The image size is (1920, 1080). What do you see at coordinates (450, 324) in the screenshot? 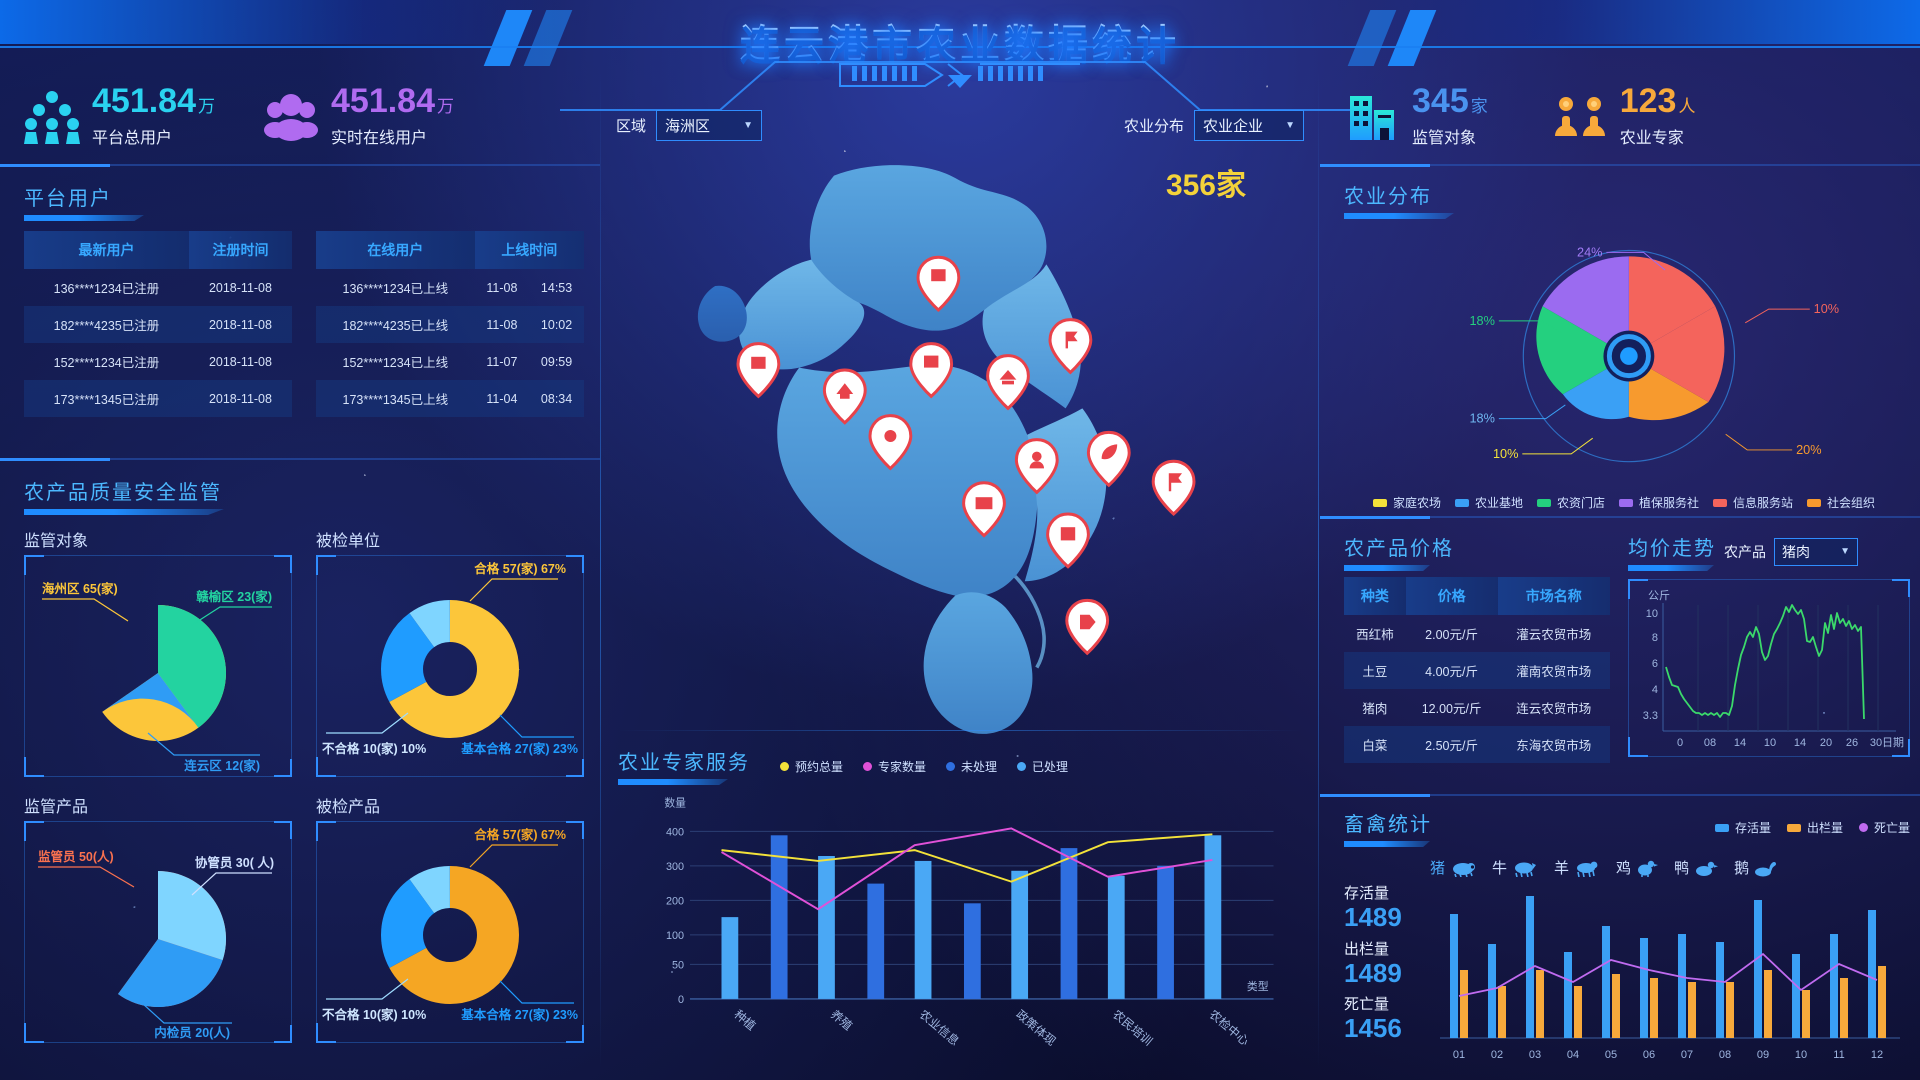
I see `table-row: 182****4235已上线 11-08 10:02` at bounding box center [450, 324].